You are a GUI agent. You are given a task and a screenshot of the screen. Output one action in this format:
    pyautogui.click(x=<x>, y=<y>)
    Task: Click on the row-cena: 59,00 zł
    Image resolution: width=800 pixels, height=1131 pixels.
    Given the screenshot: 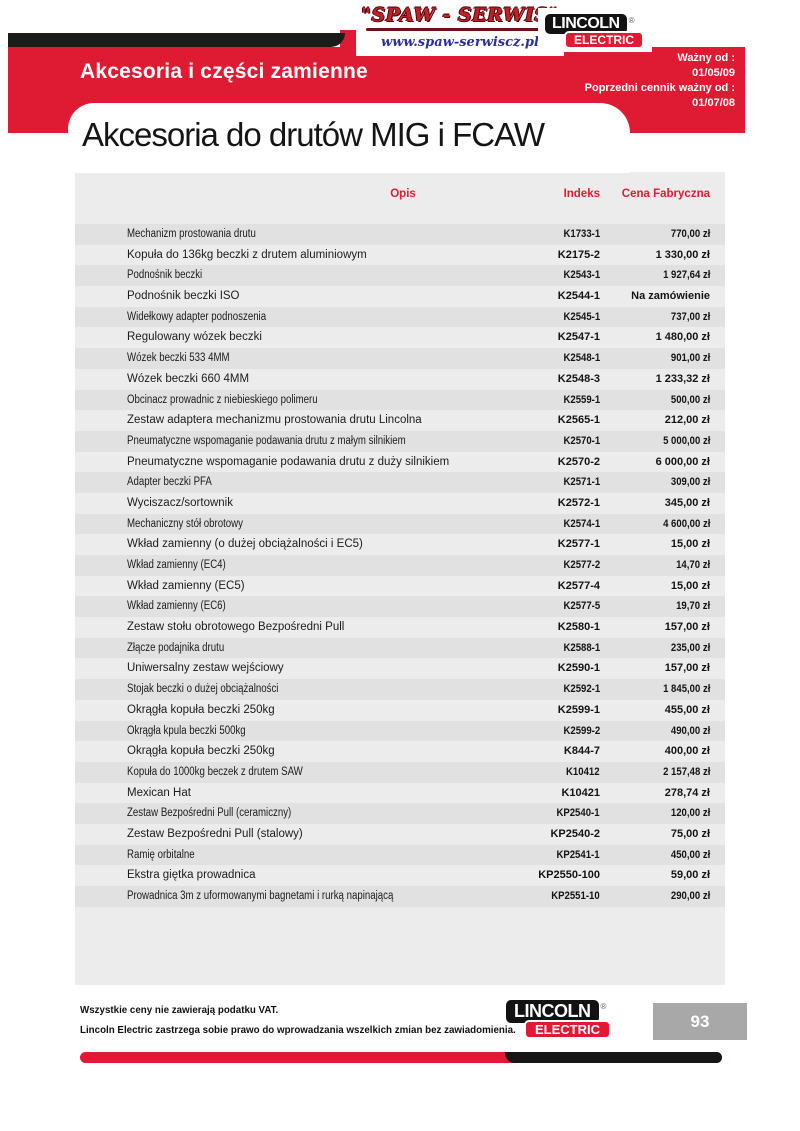 What is the action you would take?
    pyautogui.click(x=690, y=875)
    